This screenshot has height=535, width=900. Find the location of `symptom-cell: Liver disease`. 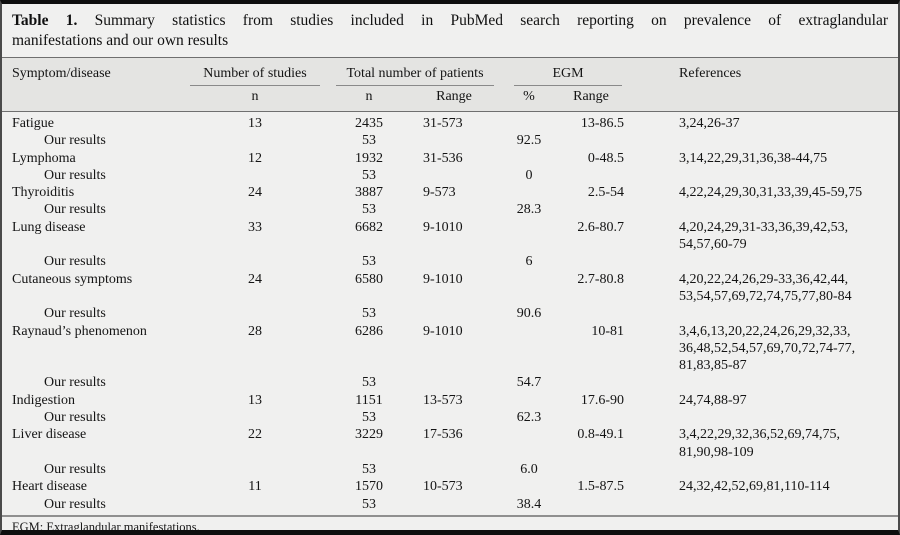

symptom-cell: Liver disease is located at coordinates (49, 435).